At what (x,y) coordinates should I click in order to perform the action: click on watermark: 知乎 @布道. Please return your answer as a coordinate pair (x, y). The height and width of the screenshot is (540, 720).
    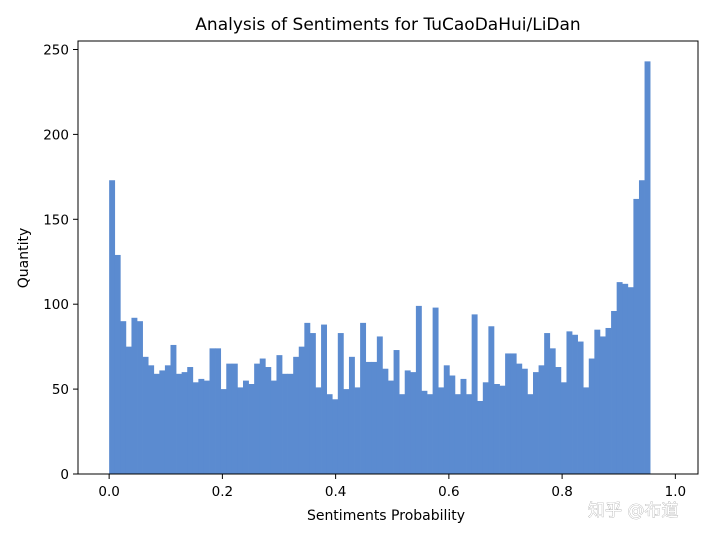
    Looking at the image, I should click on (633, 511).